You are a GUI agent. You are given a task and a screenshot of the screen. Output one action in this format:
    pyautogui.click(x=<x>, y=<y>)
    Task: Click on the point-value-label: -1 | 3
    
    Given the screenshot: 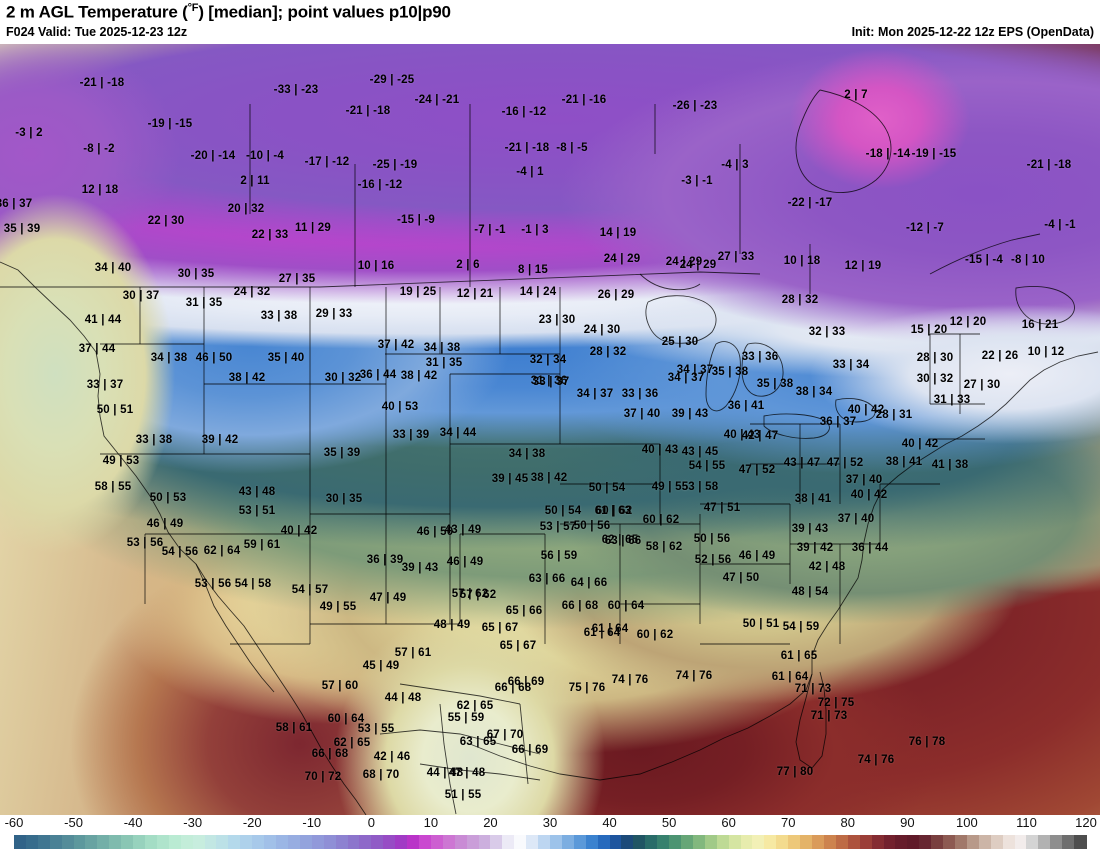 What is the action you would take?
    pyautogui.click(x=535, y=230)
    